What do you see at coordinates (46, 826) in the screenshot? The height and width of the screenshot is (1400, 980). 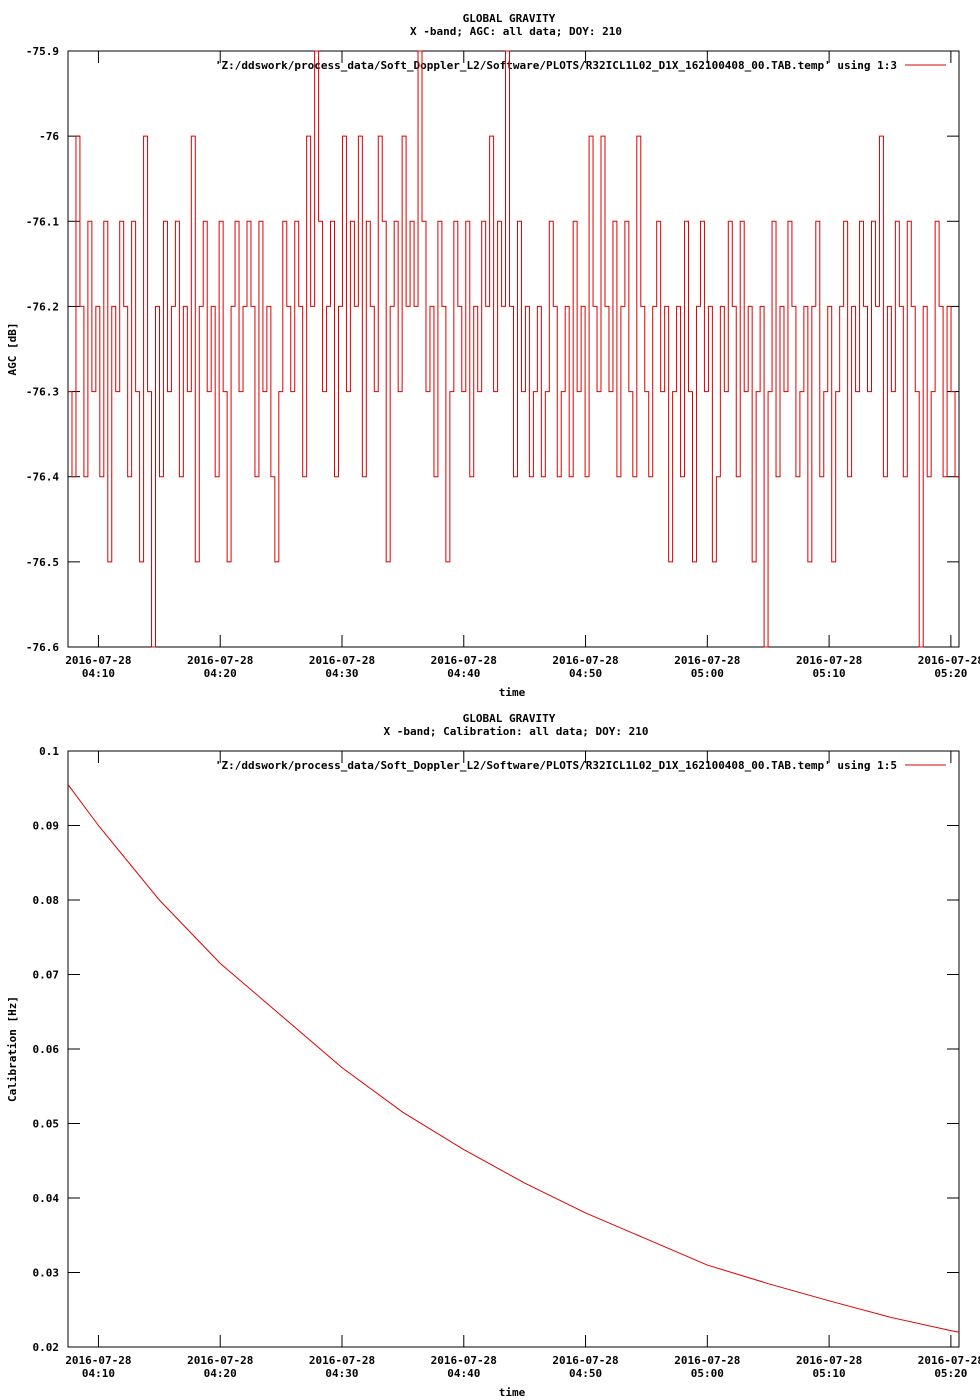 I see `y-tick-label: 0.09` at bounding box center [46, 826].